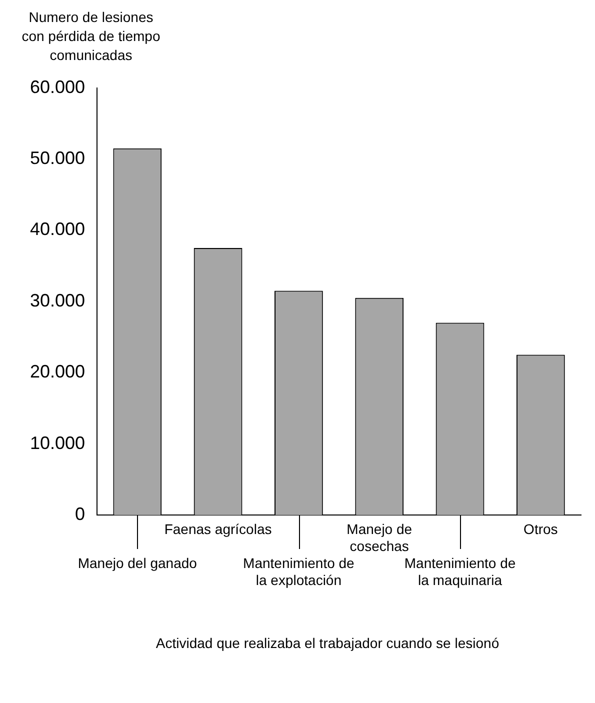 The width and height of the screenshot is (595, 703). What do you see at coordinates (327, 643) in the screenshot?
I see `x-axis-title: Actividad que realizaba el trabajador cuando se lesionó` at bounding box center [327, 643].